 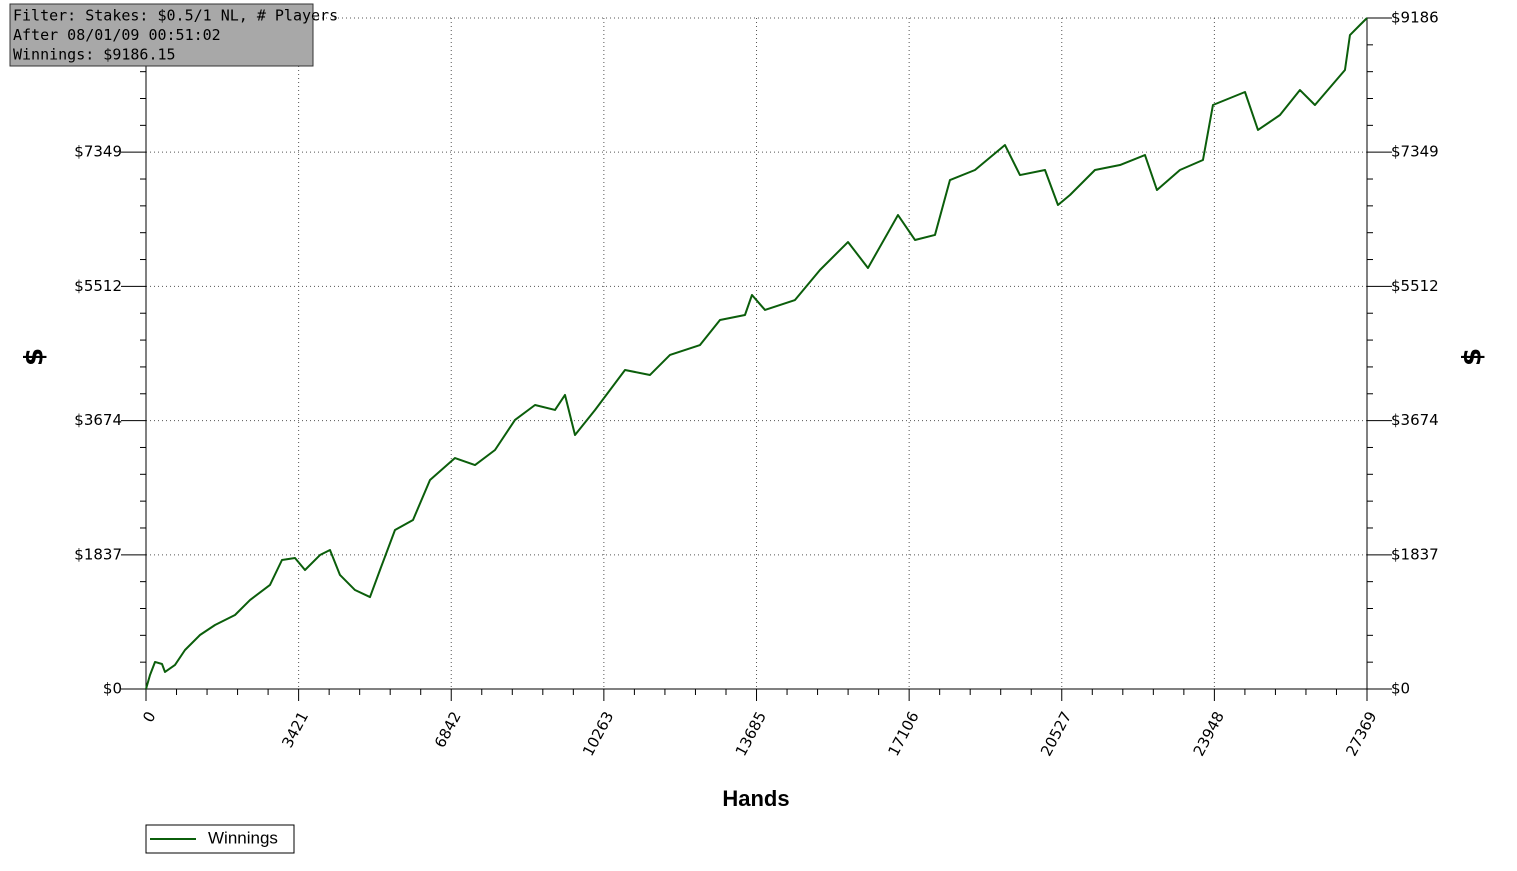 I want to click on annotation: Winnings: $9186.15, so click(x=94, y=55).